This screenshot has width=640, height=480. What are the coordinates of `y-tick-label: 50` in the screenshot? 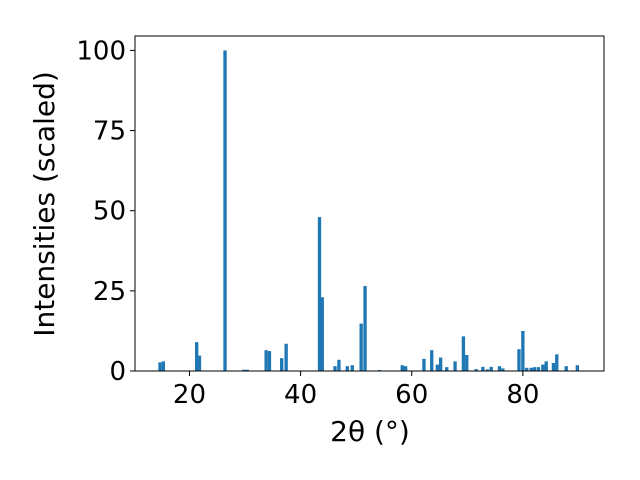 It's located at (109, 212).